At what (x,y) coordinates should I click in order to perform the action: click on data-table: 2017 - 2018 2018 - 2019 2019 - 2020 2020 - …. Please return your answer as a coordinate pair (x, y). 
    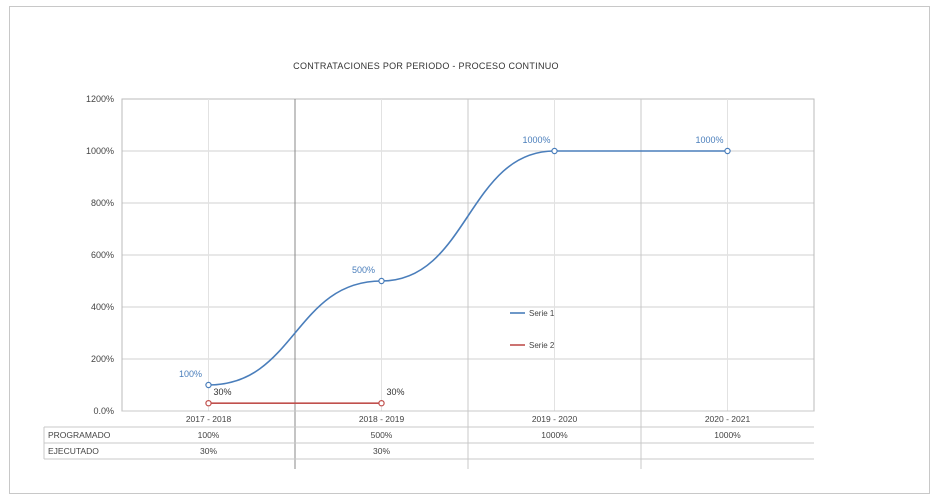
    Looking at the image, I should click on (428, 435).